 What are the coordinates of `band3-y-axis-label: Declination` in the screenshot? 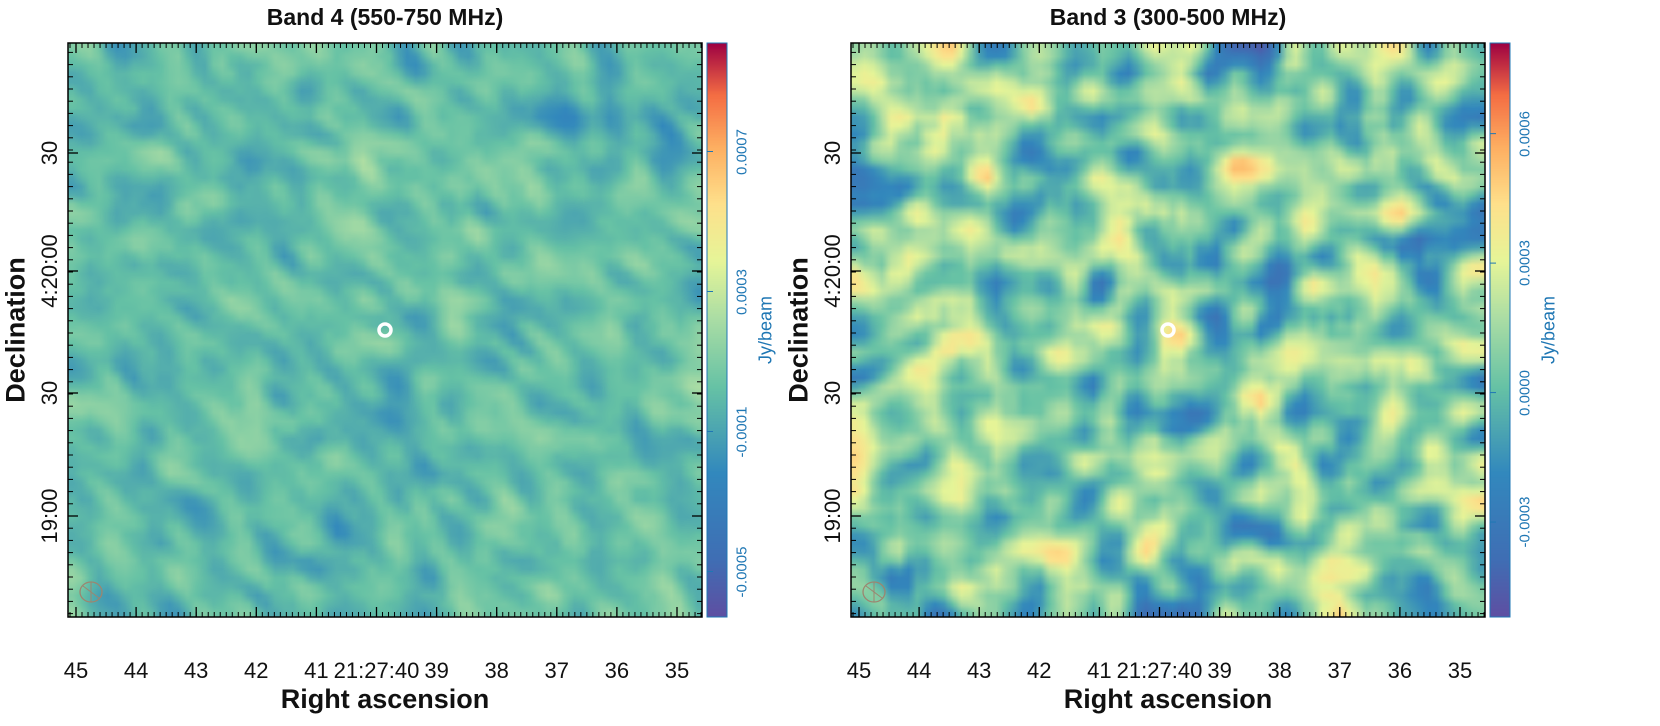 It's located at (798, 330).